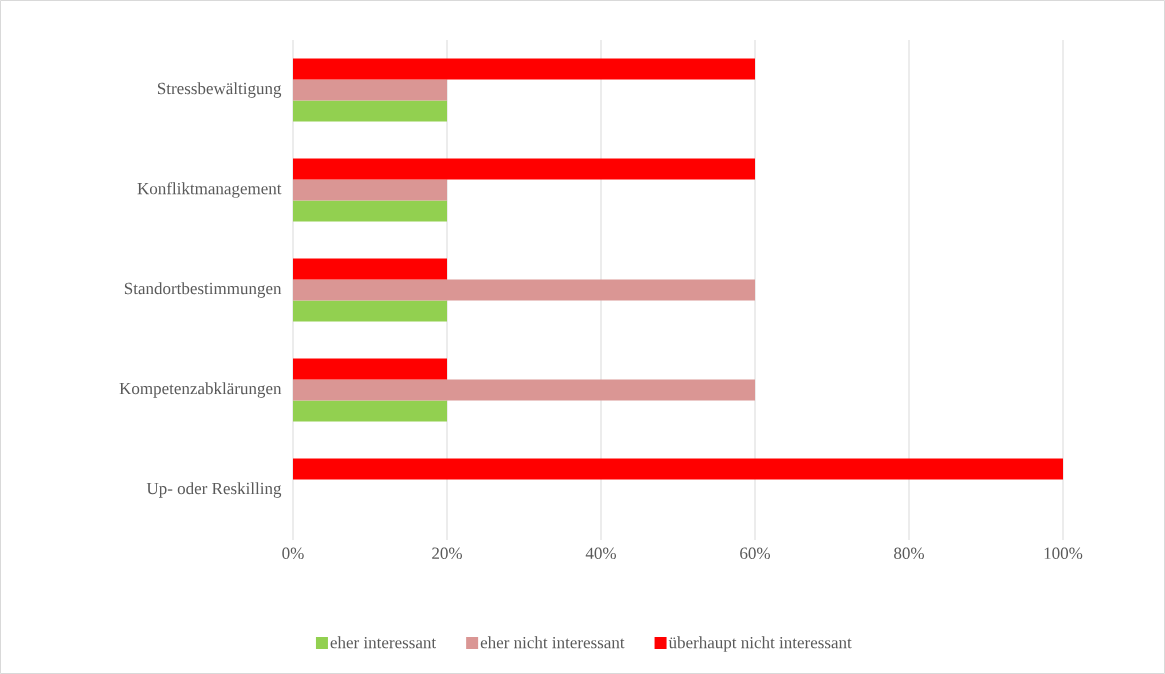  What do you see at coordinates (447, 553) in the screenshot?
I see `x-tick-label: 20%` at bounding box center [447, 553].